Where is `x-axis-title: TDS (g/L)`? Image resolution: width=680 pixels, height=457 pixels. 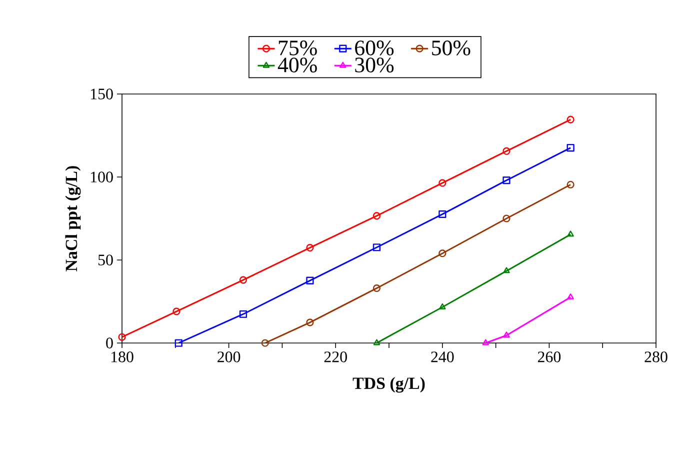
x-axis-title: TDS (g/L) is located at coordinates (388, 385).